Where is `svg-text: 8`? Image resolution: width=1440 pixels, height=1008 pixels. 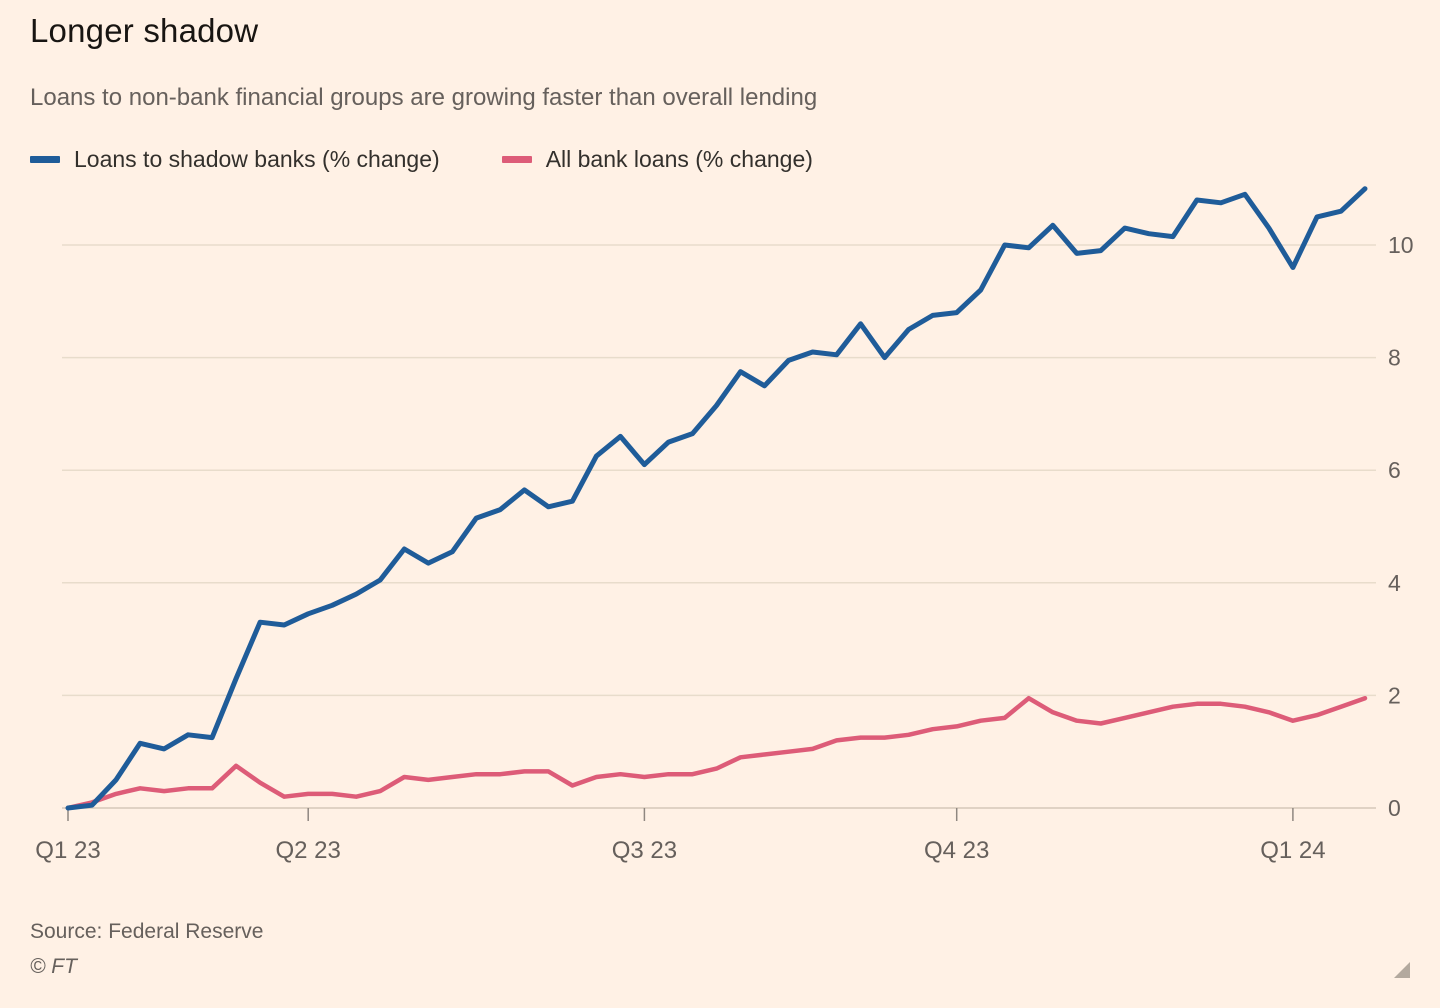
svg-text: 8 is located at coordinates (1394, 358).